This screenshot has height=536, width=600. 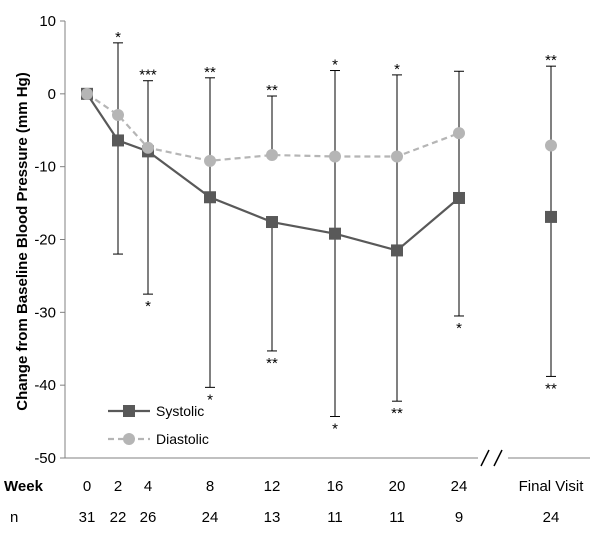 What do you see at coordinates (87, 517) in the screenshot?
I see `n-value-label: 31` at bounding box center [87, 517].